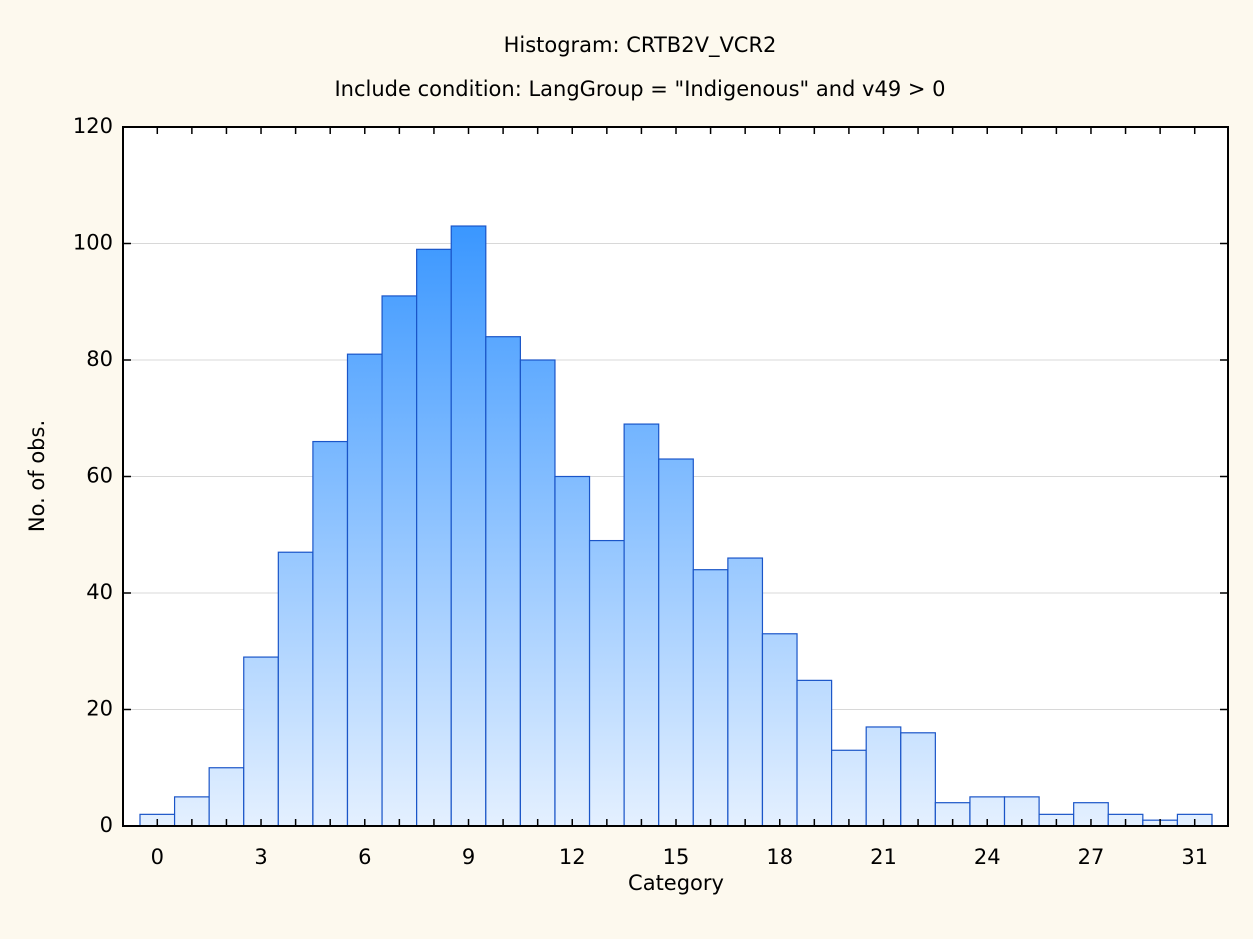 This screenshot has height=939, width=1253. Describe the element at coordinates (1091, 857) in the screenshot. I see `x-tick-label: 27` at that location.